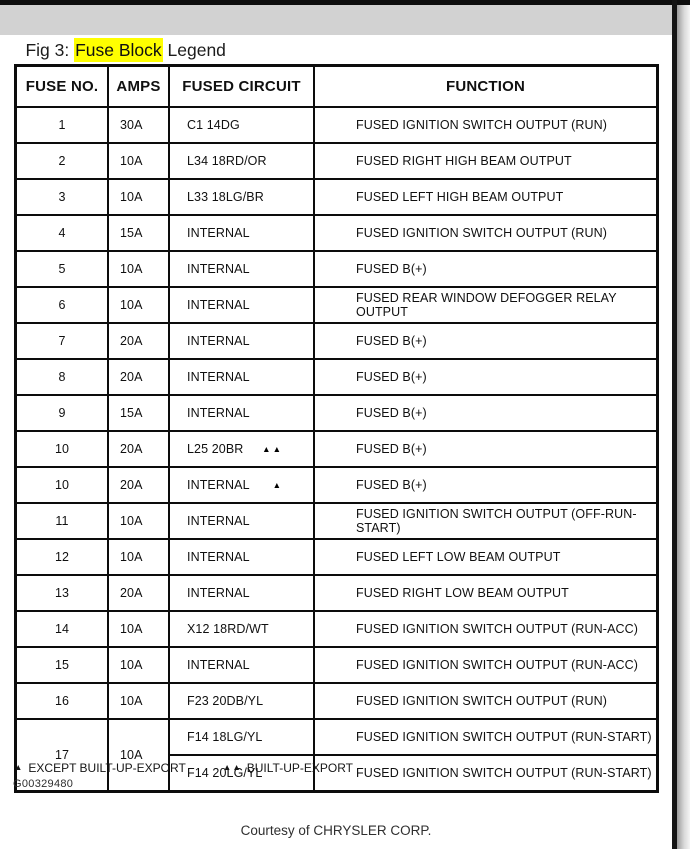  I want to click on footnote-except-built-up-export: ▲ EXCEPT BUILT-UP-EXPORT, so click(101, 768).